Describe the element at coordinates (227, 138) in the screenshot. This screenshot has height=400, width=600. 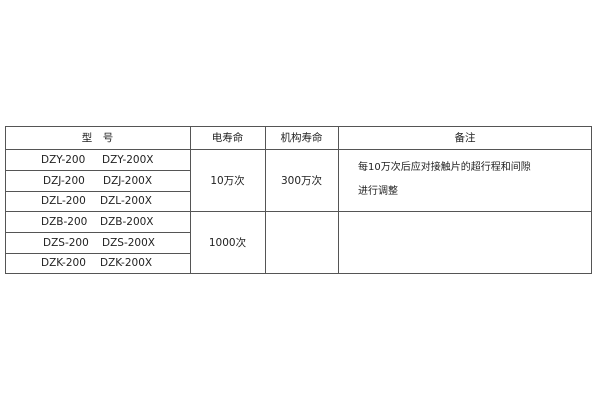
I see `header-electrical-life: 电寿命` at that location.